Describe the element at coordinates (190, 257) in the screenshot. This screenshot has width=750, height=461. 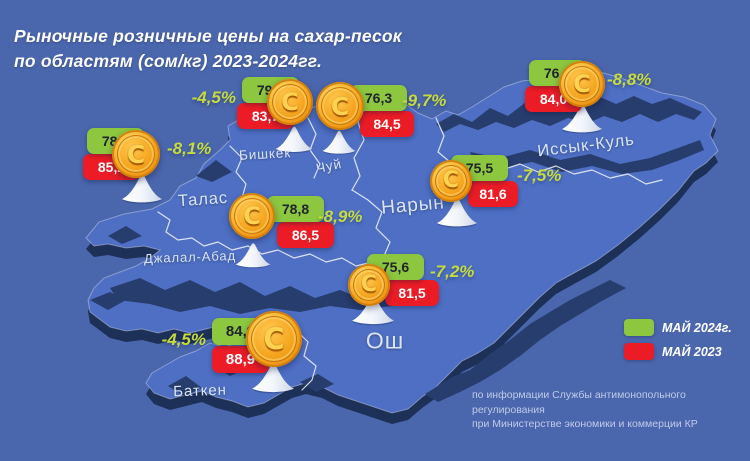
I see `region-label-jalal-abad: Джалал-Абад` at that location.